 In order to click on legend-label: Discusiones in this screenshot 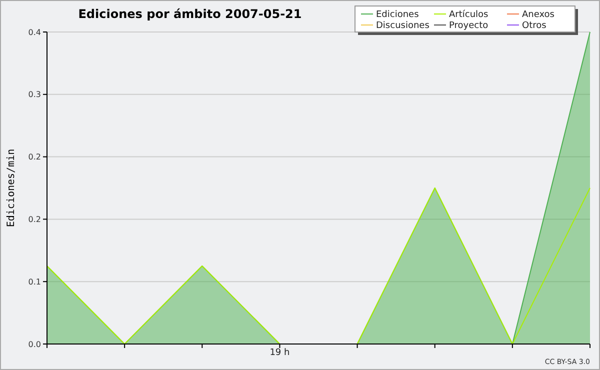, I will do `click(403, 26)`.